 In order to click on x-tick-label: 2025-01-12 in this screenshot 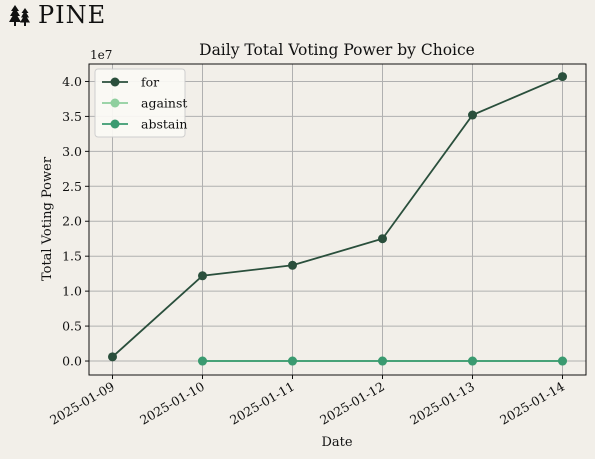, I will do `click(352, 403)`.